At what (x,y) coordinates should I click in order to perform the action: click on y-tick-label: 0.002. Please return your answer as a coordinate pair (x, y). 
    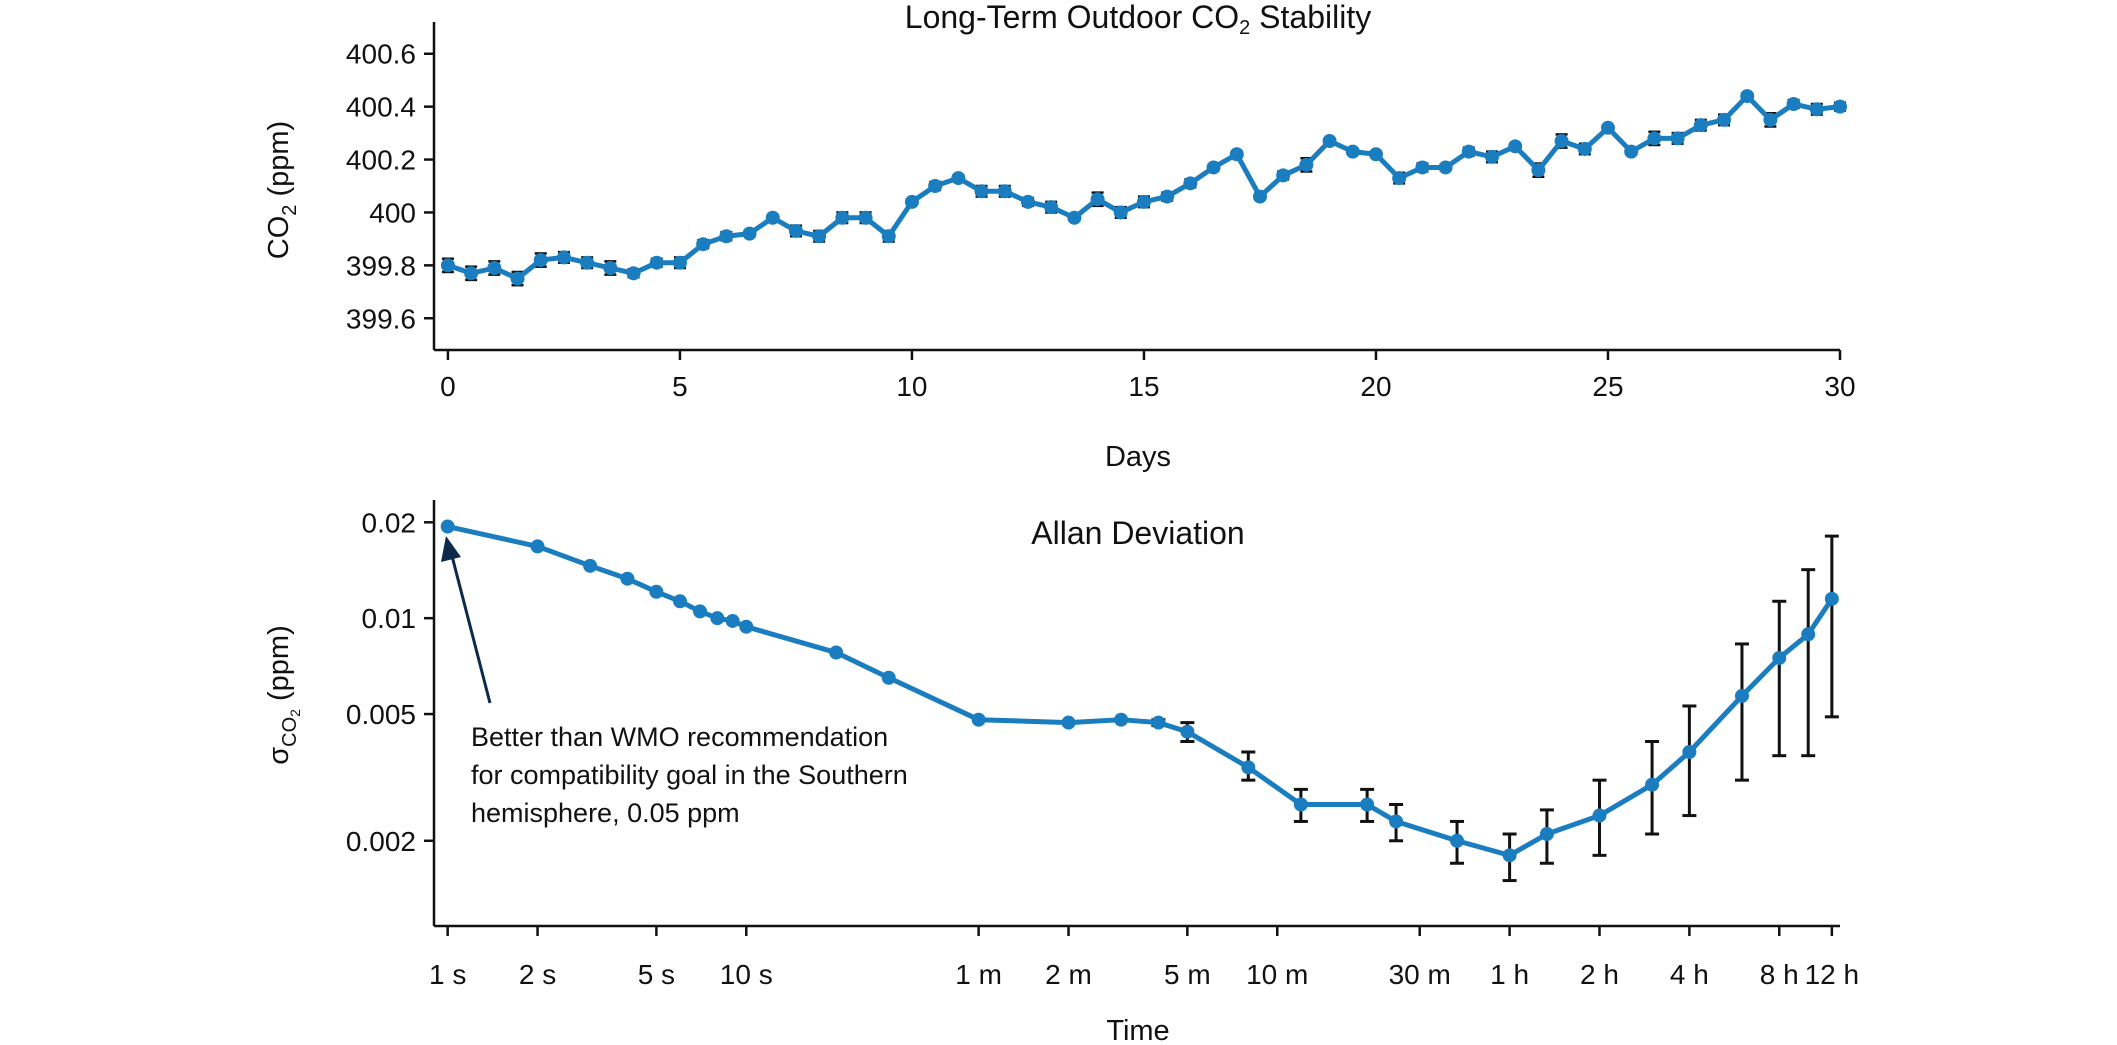
    Looking at the image, I should click on (381, 841).